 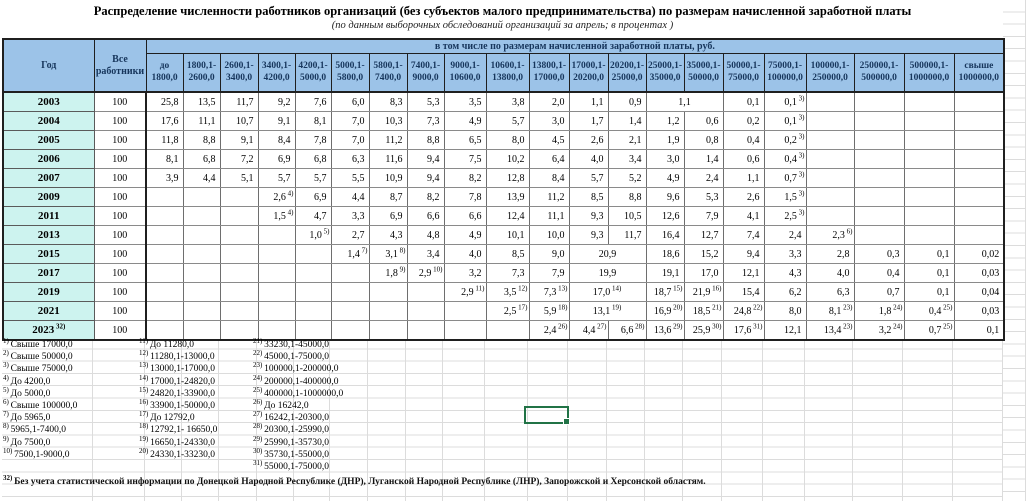 What do you see at coordinates (465, 254) in the screenshot?
I see `value-cell: 4,0` at bounding box center [465, 254].